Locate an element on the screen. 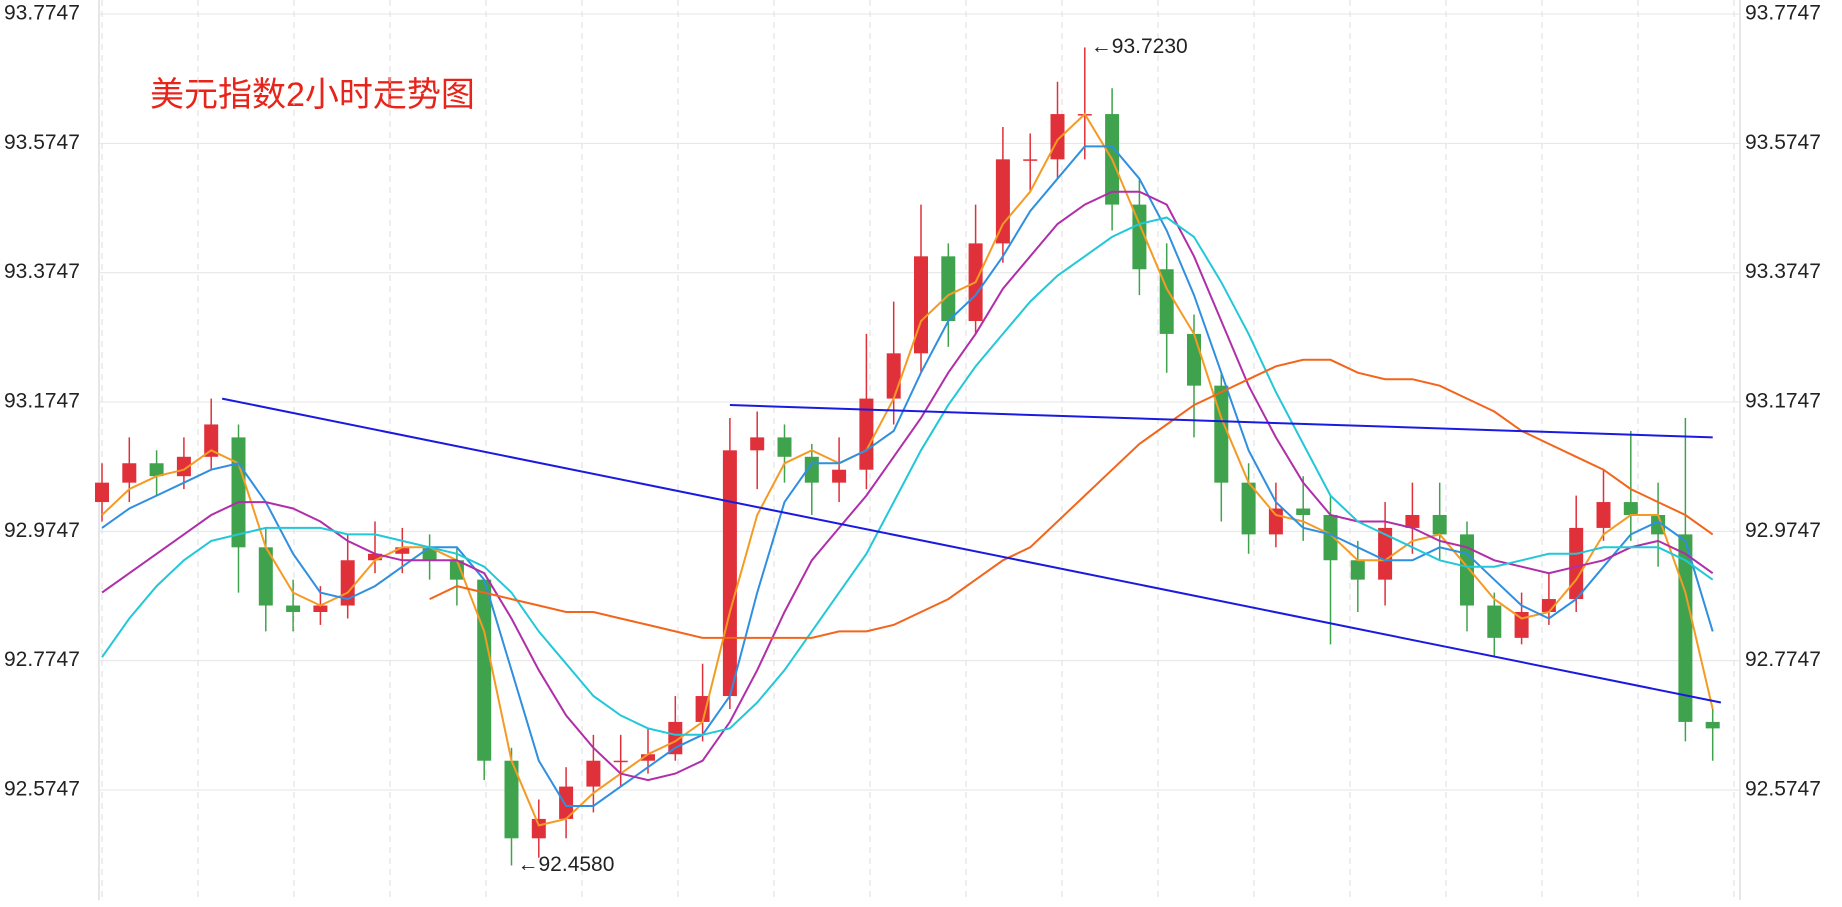  y-tick-label: 92.9747 is located at coordinates (42, 530).